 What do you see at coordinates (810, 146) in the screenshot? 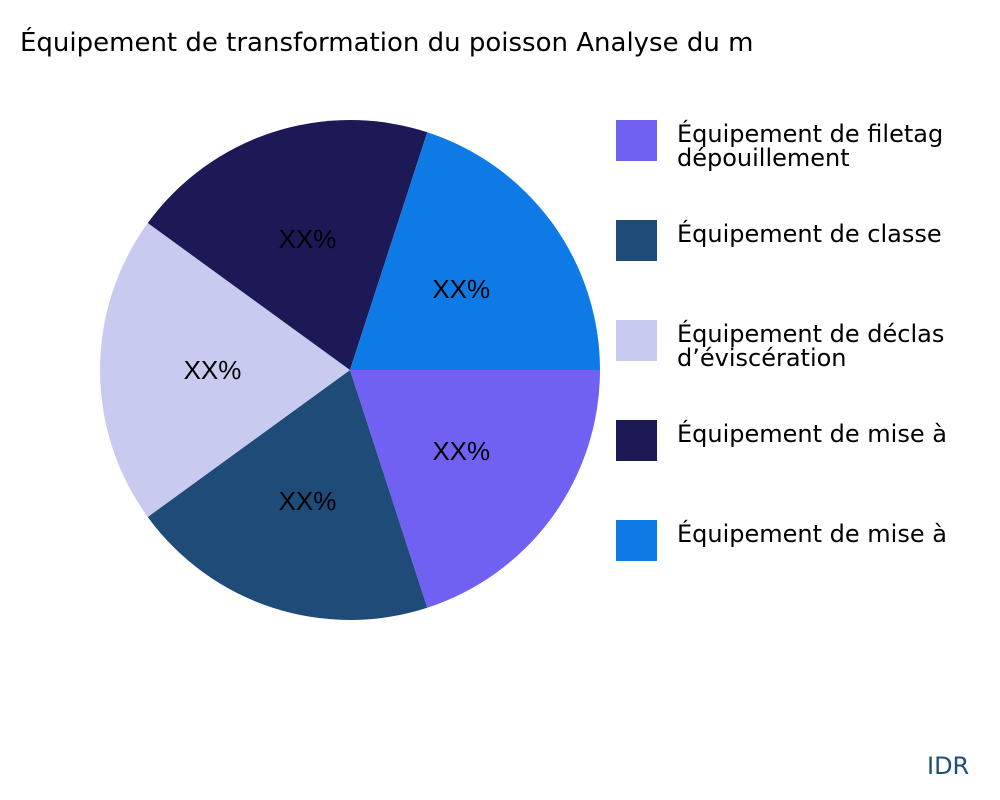
I see `legend-label: Équipement de filetag dépouillement` at bounding box center [810, 146].